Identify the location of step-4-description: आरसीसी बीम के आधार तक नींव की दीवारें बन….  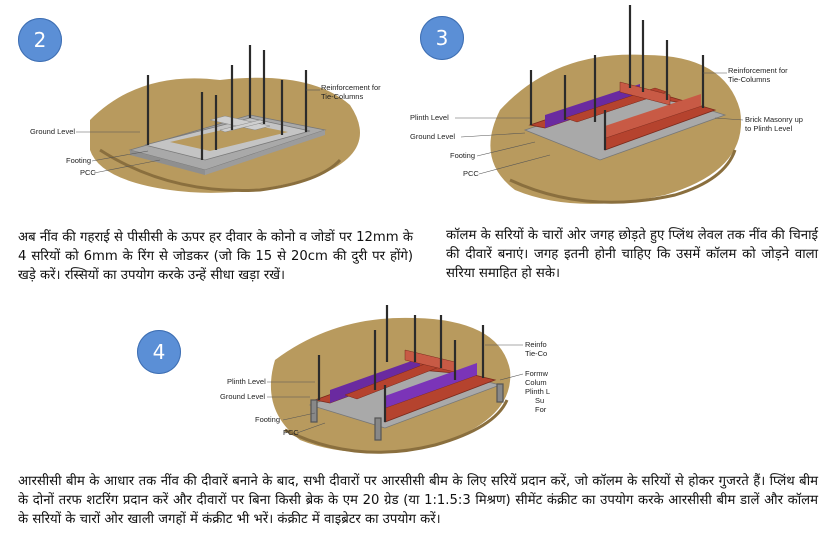
(418, 500).